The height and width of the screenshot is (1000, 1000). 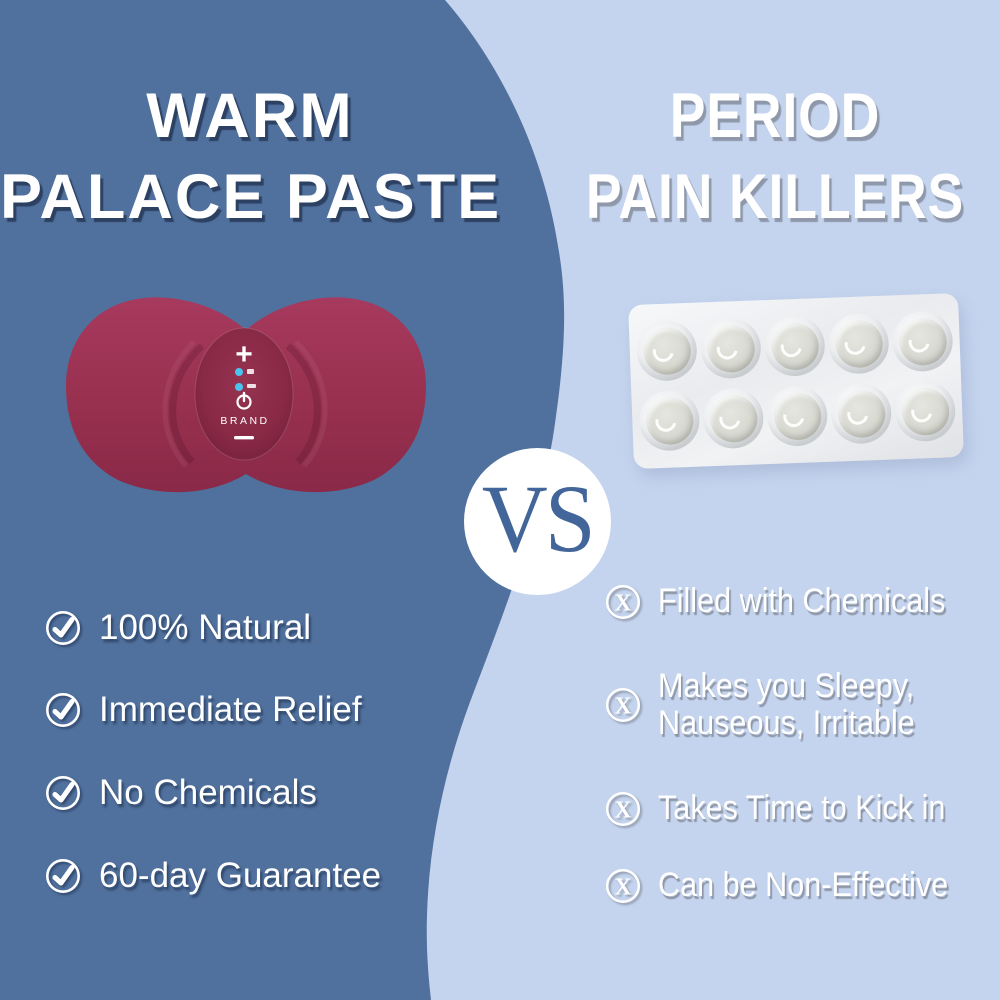 I want to click on drawback-label: Filled with Chemicals, so click(x=802, y=601).